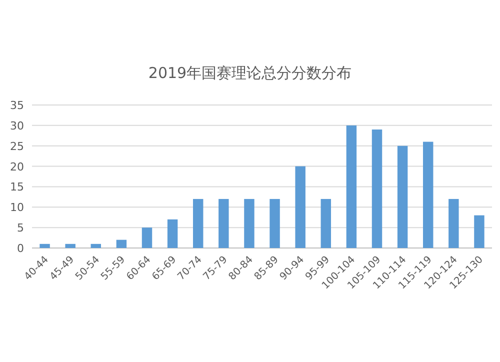 The image size is (500, 362). Describe the element at coordinates (17, 187) in the screenshot. I see `y-tick-label: 15` at that location.